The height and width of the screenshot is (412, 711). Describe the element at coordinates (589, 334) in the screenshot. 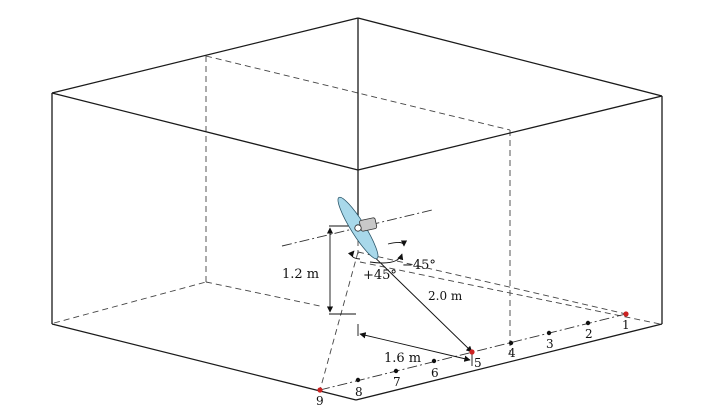

I see `point-2-label: 2` at that location.